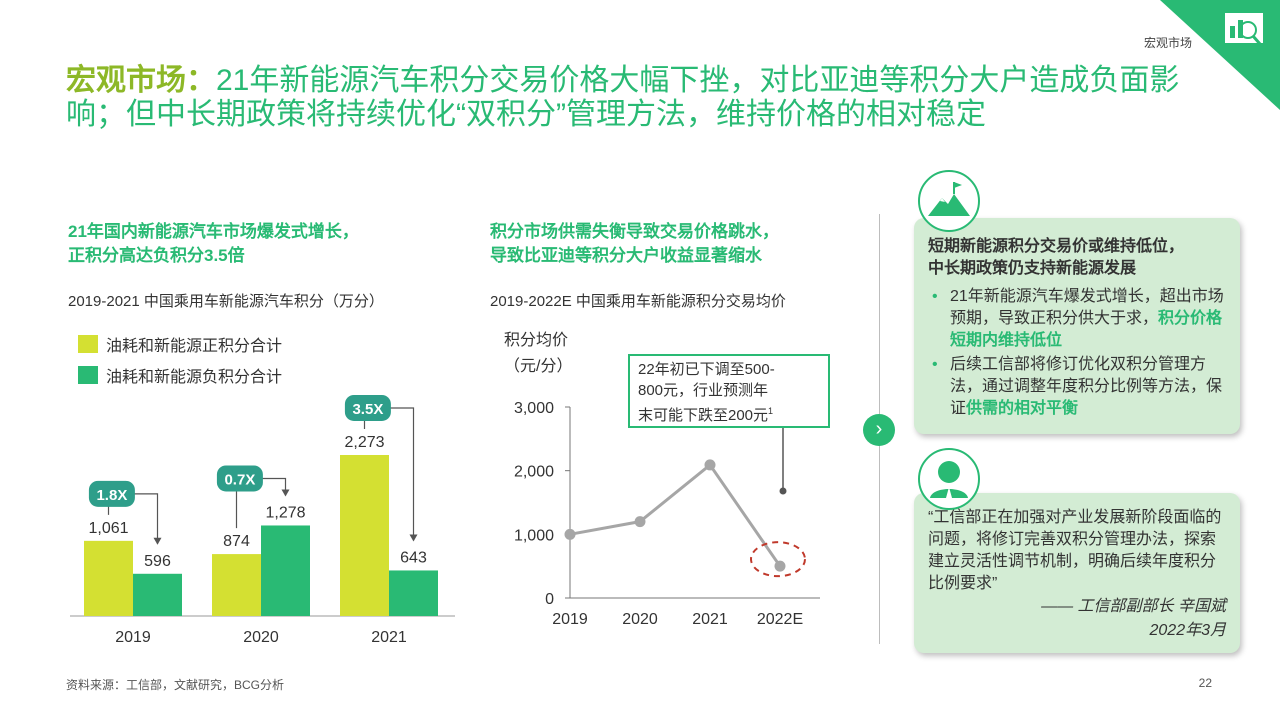  Describe the element at coordinates (538, 366) in the screenshot. I see `ylabel-line2: （元/分）` at that location.